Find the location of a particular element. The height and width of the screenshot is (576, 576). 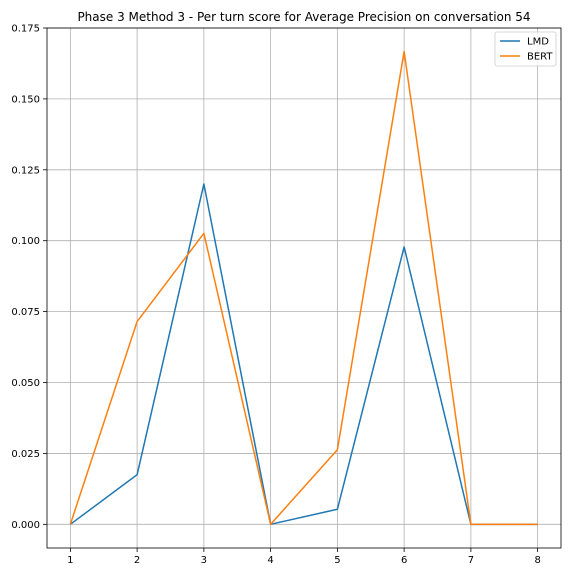

x-tick-label: 1 is located at coordinates (70, 560).